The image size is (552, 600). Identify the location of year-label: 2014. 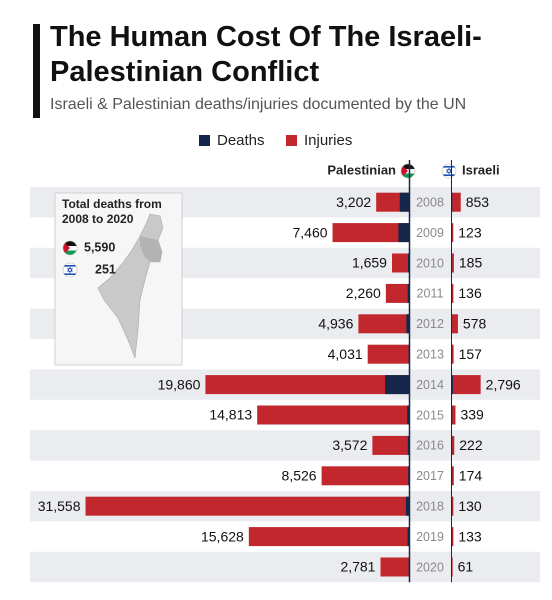
(430, 385).